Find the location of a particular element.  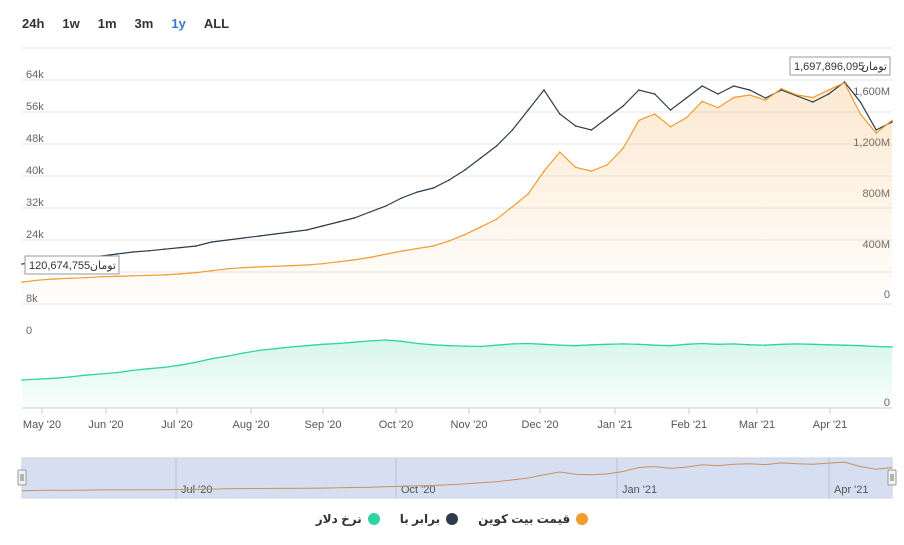

range-1w-button: 1w is located at coordinates (71, 23).